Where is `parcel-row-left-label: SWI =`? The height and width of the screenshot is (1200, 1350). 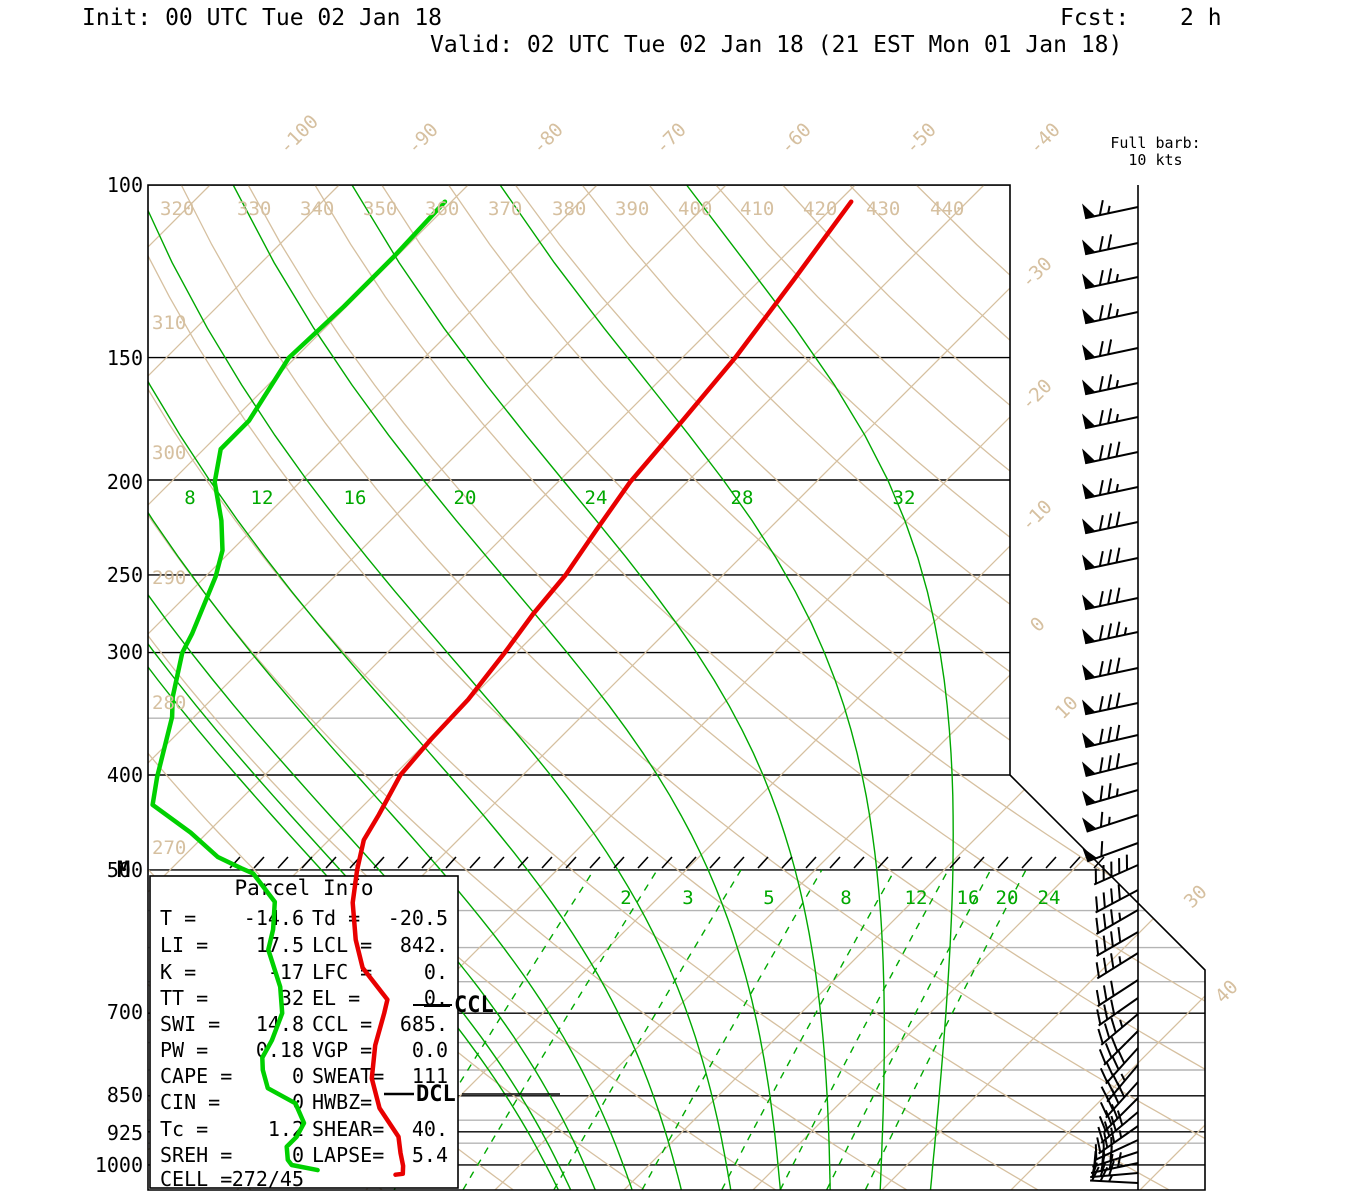 parcel-row-left-label: SWI = is located at coordinates (190, 1024).